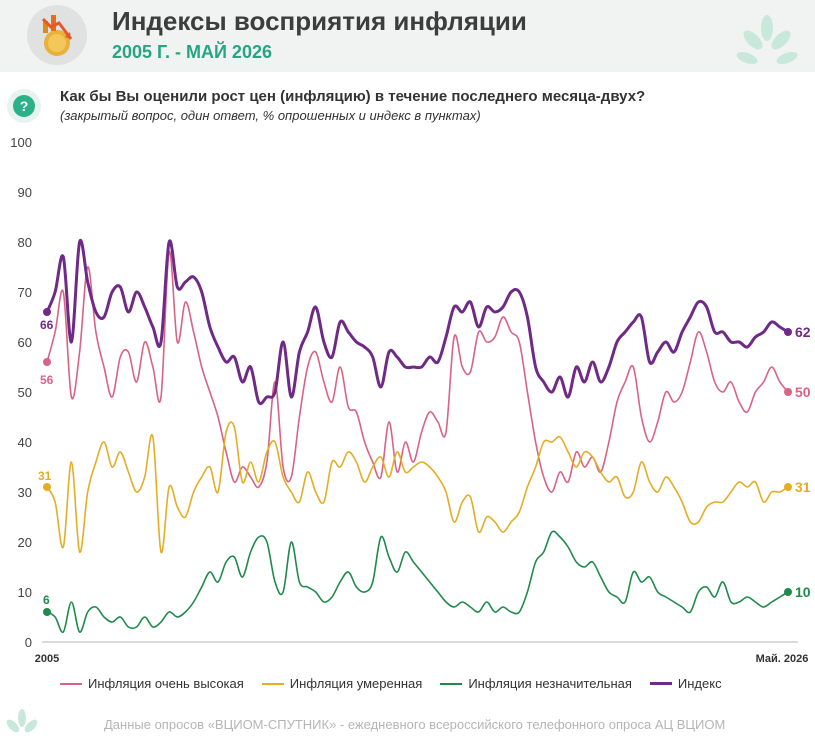 The image size is (815, 745). Describe the element at coordinates (782, 659) in the screenshot. I see `x-tick-label: Май. 2026` at that location.